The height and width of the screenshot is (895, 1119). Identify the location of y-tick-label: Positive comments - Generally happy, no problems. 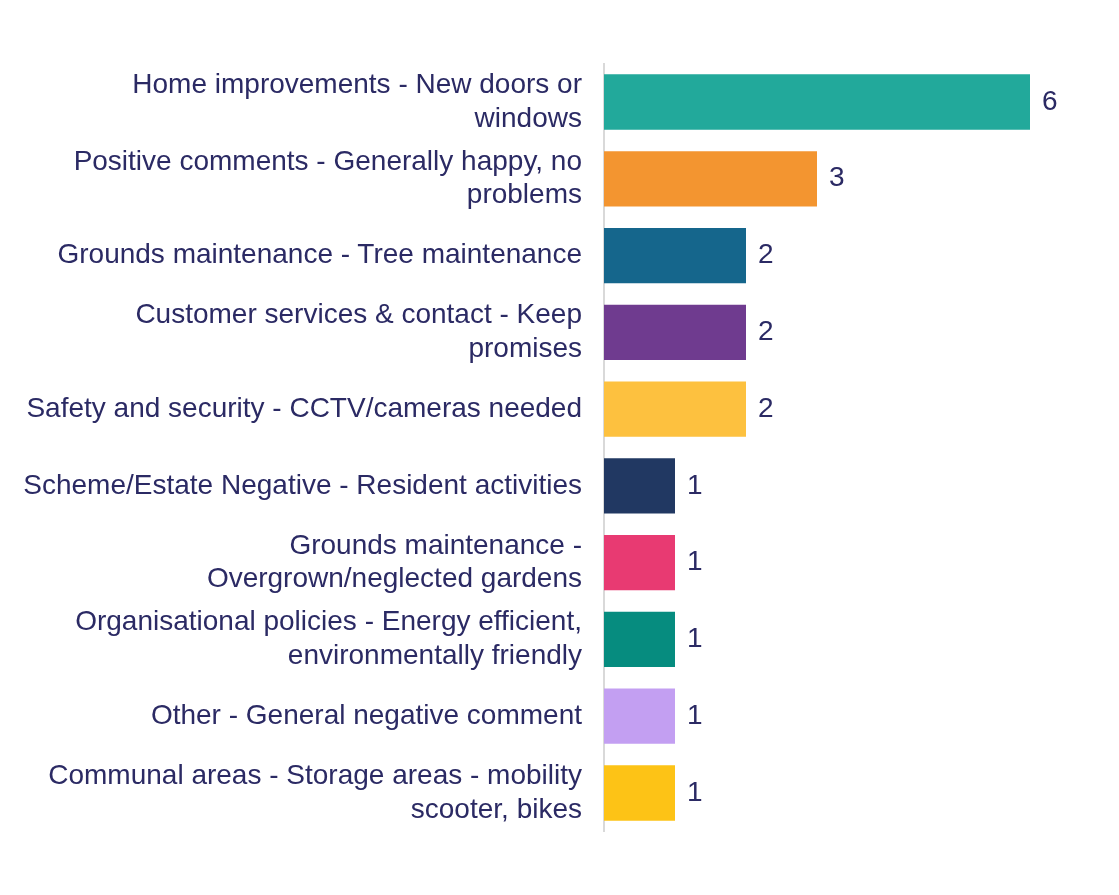
(327, 177).